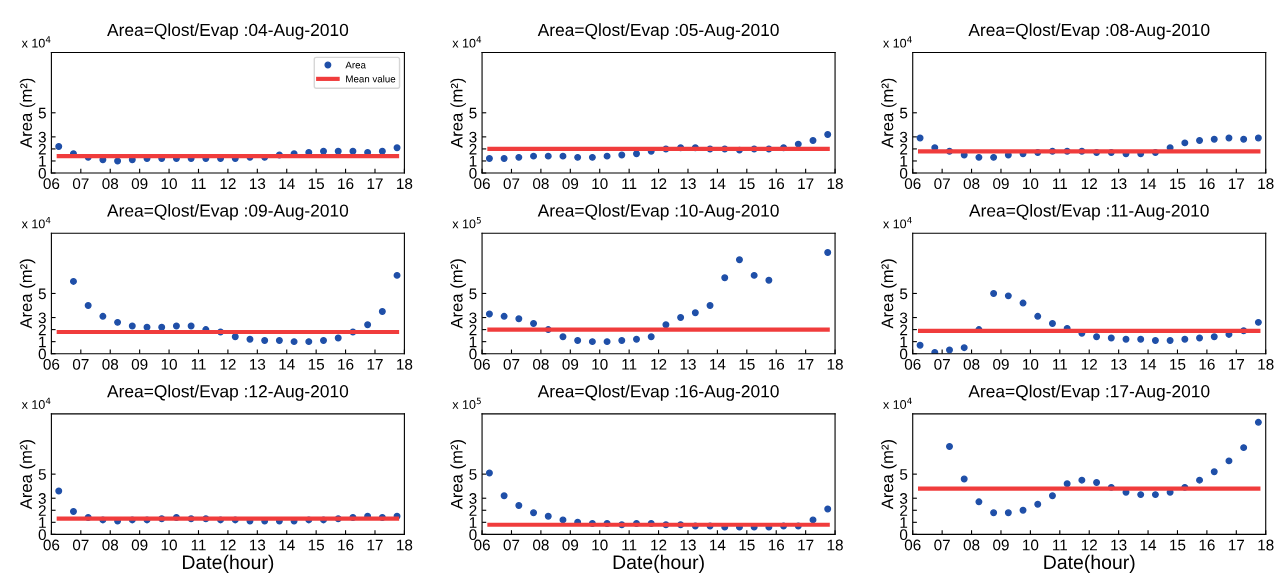 This screenshot has width=1285, height=584. I want to click on chart-title: Area=Qlost/Evap :16-Aug-2010, so click(658, 392).